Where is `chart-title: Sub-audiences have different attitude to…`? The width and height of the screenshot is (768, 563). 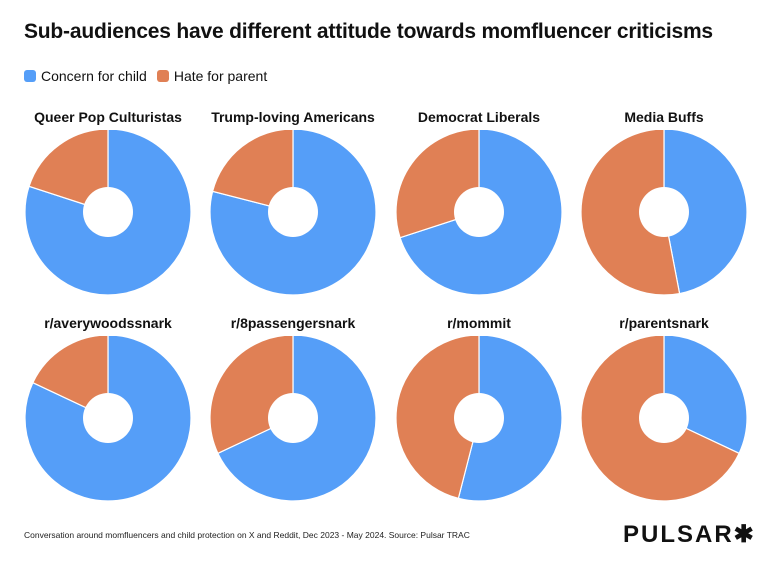
chart-title: Sub-audiences have different attitude to… is located at coordinates (368, 31).